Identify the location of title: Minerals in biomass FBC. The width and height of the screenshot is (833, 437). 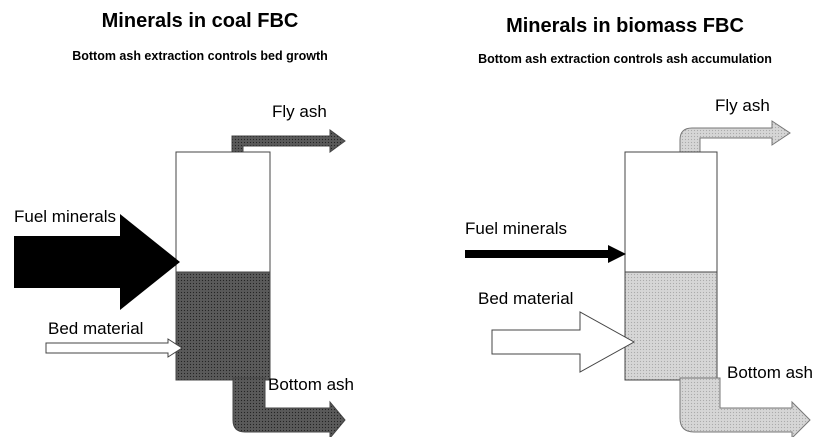
(625, 26).